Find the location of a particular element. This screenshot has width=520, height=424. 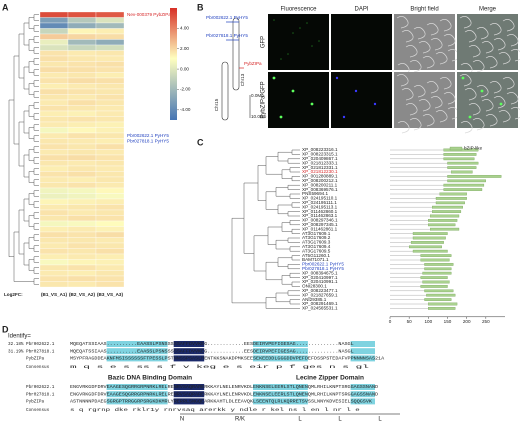

leaf-label: BAM71071.1 is located at coordinates (315, 259).